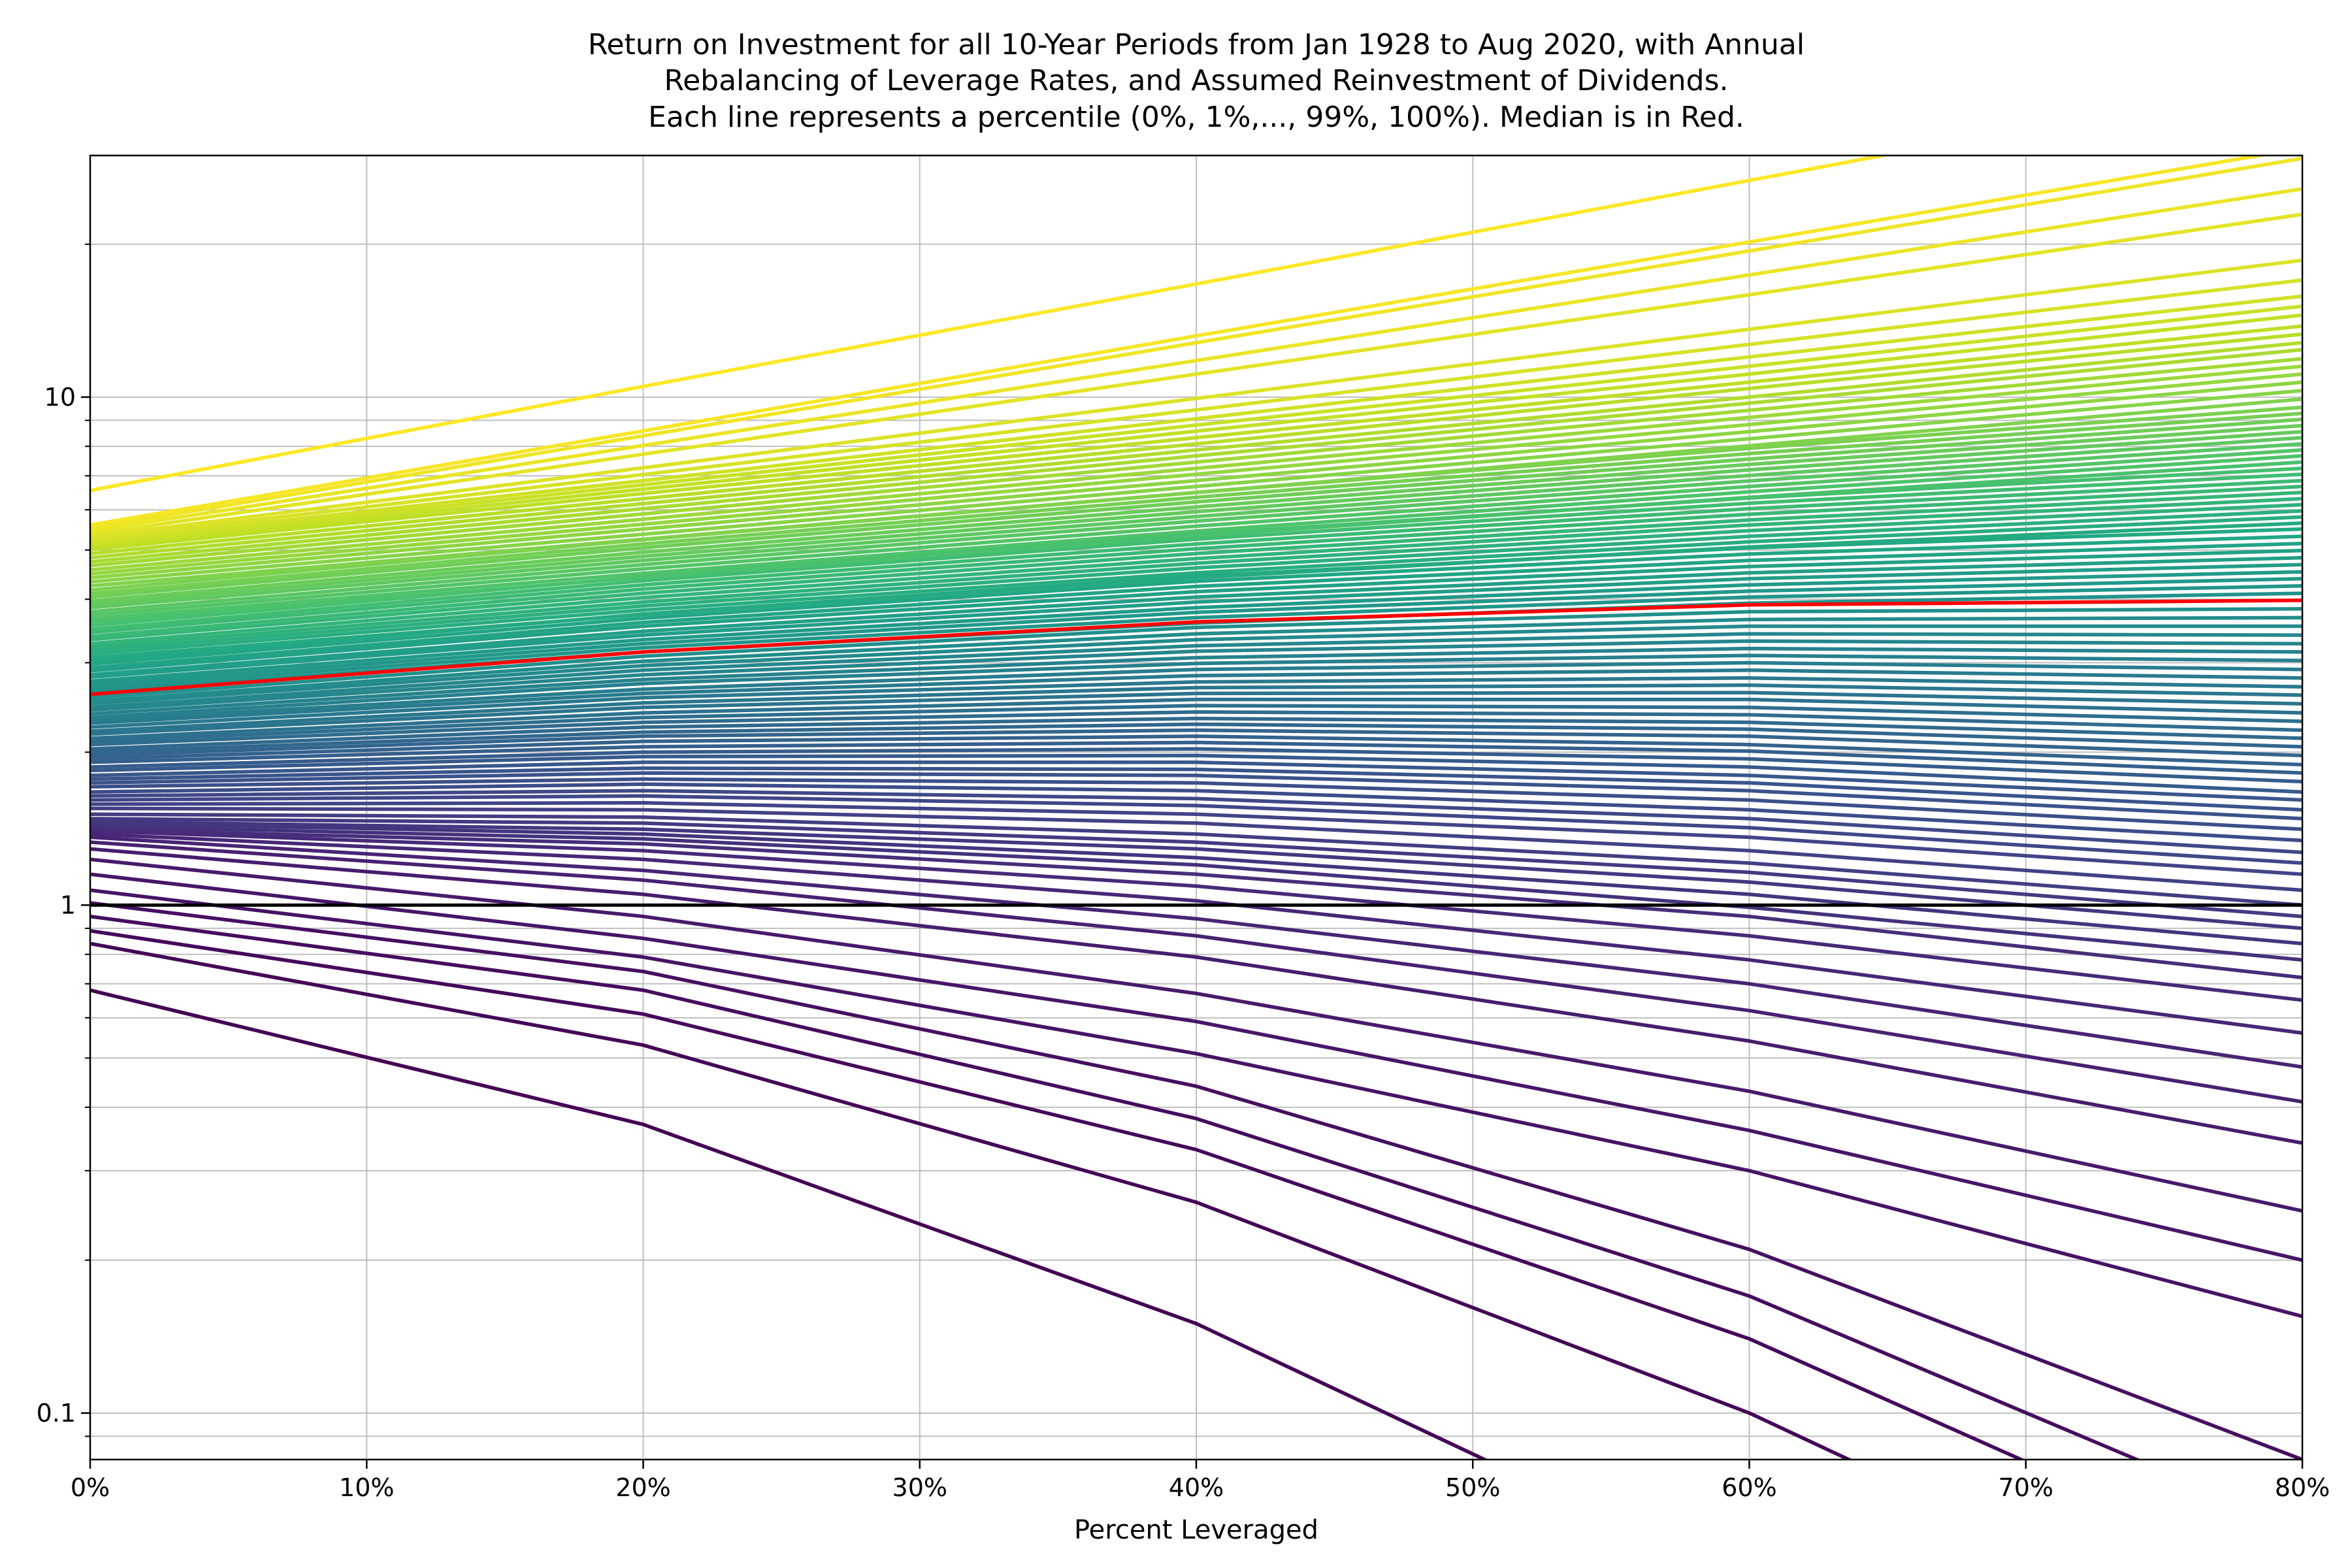  Describe the element at coordinates (1196, 1487) in the screenshot. I see `x-tick-label: 40%` at that location.